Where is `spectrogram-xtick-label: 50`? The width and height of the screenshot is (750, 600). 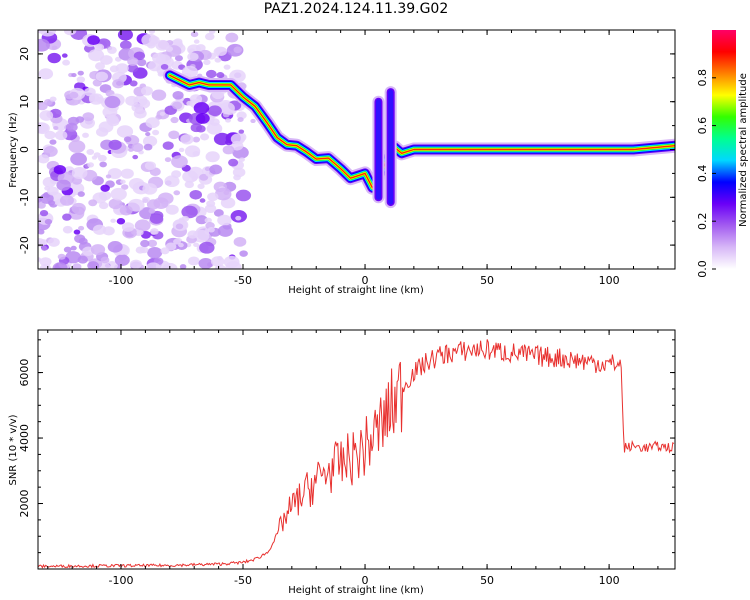 spectrogram-xtick-label: 50 is located at coordinates (487, 280).